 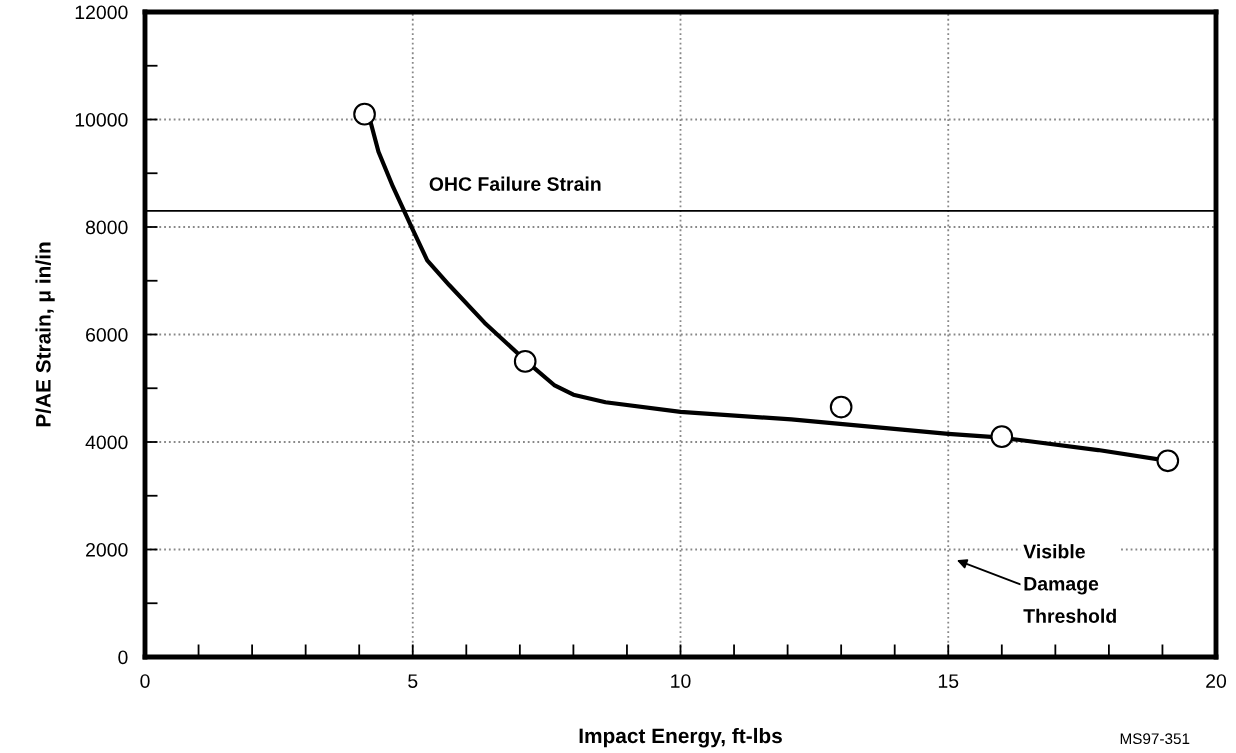 What do you see at coordinates (106, 442) in the screenshot?
I see `y-tick-label: 4000` at bounding box center [106, 442].